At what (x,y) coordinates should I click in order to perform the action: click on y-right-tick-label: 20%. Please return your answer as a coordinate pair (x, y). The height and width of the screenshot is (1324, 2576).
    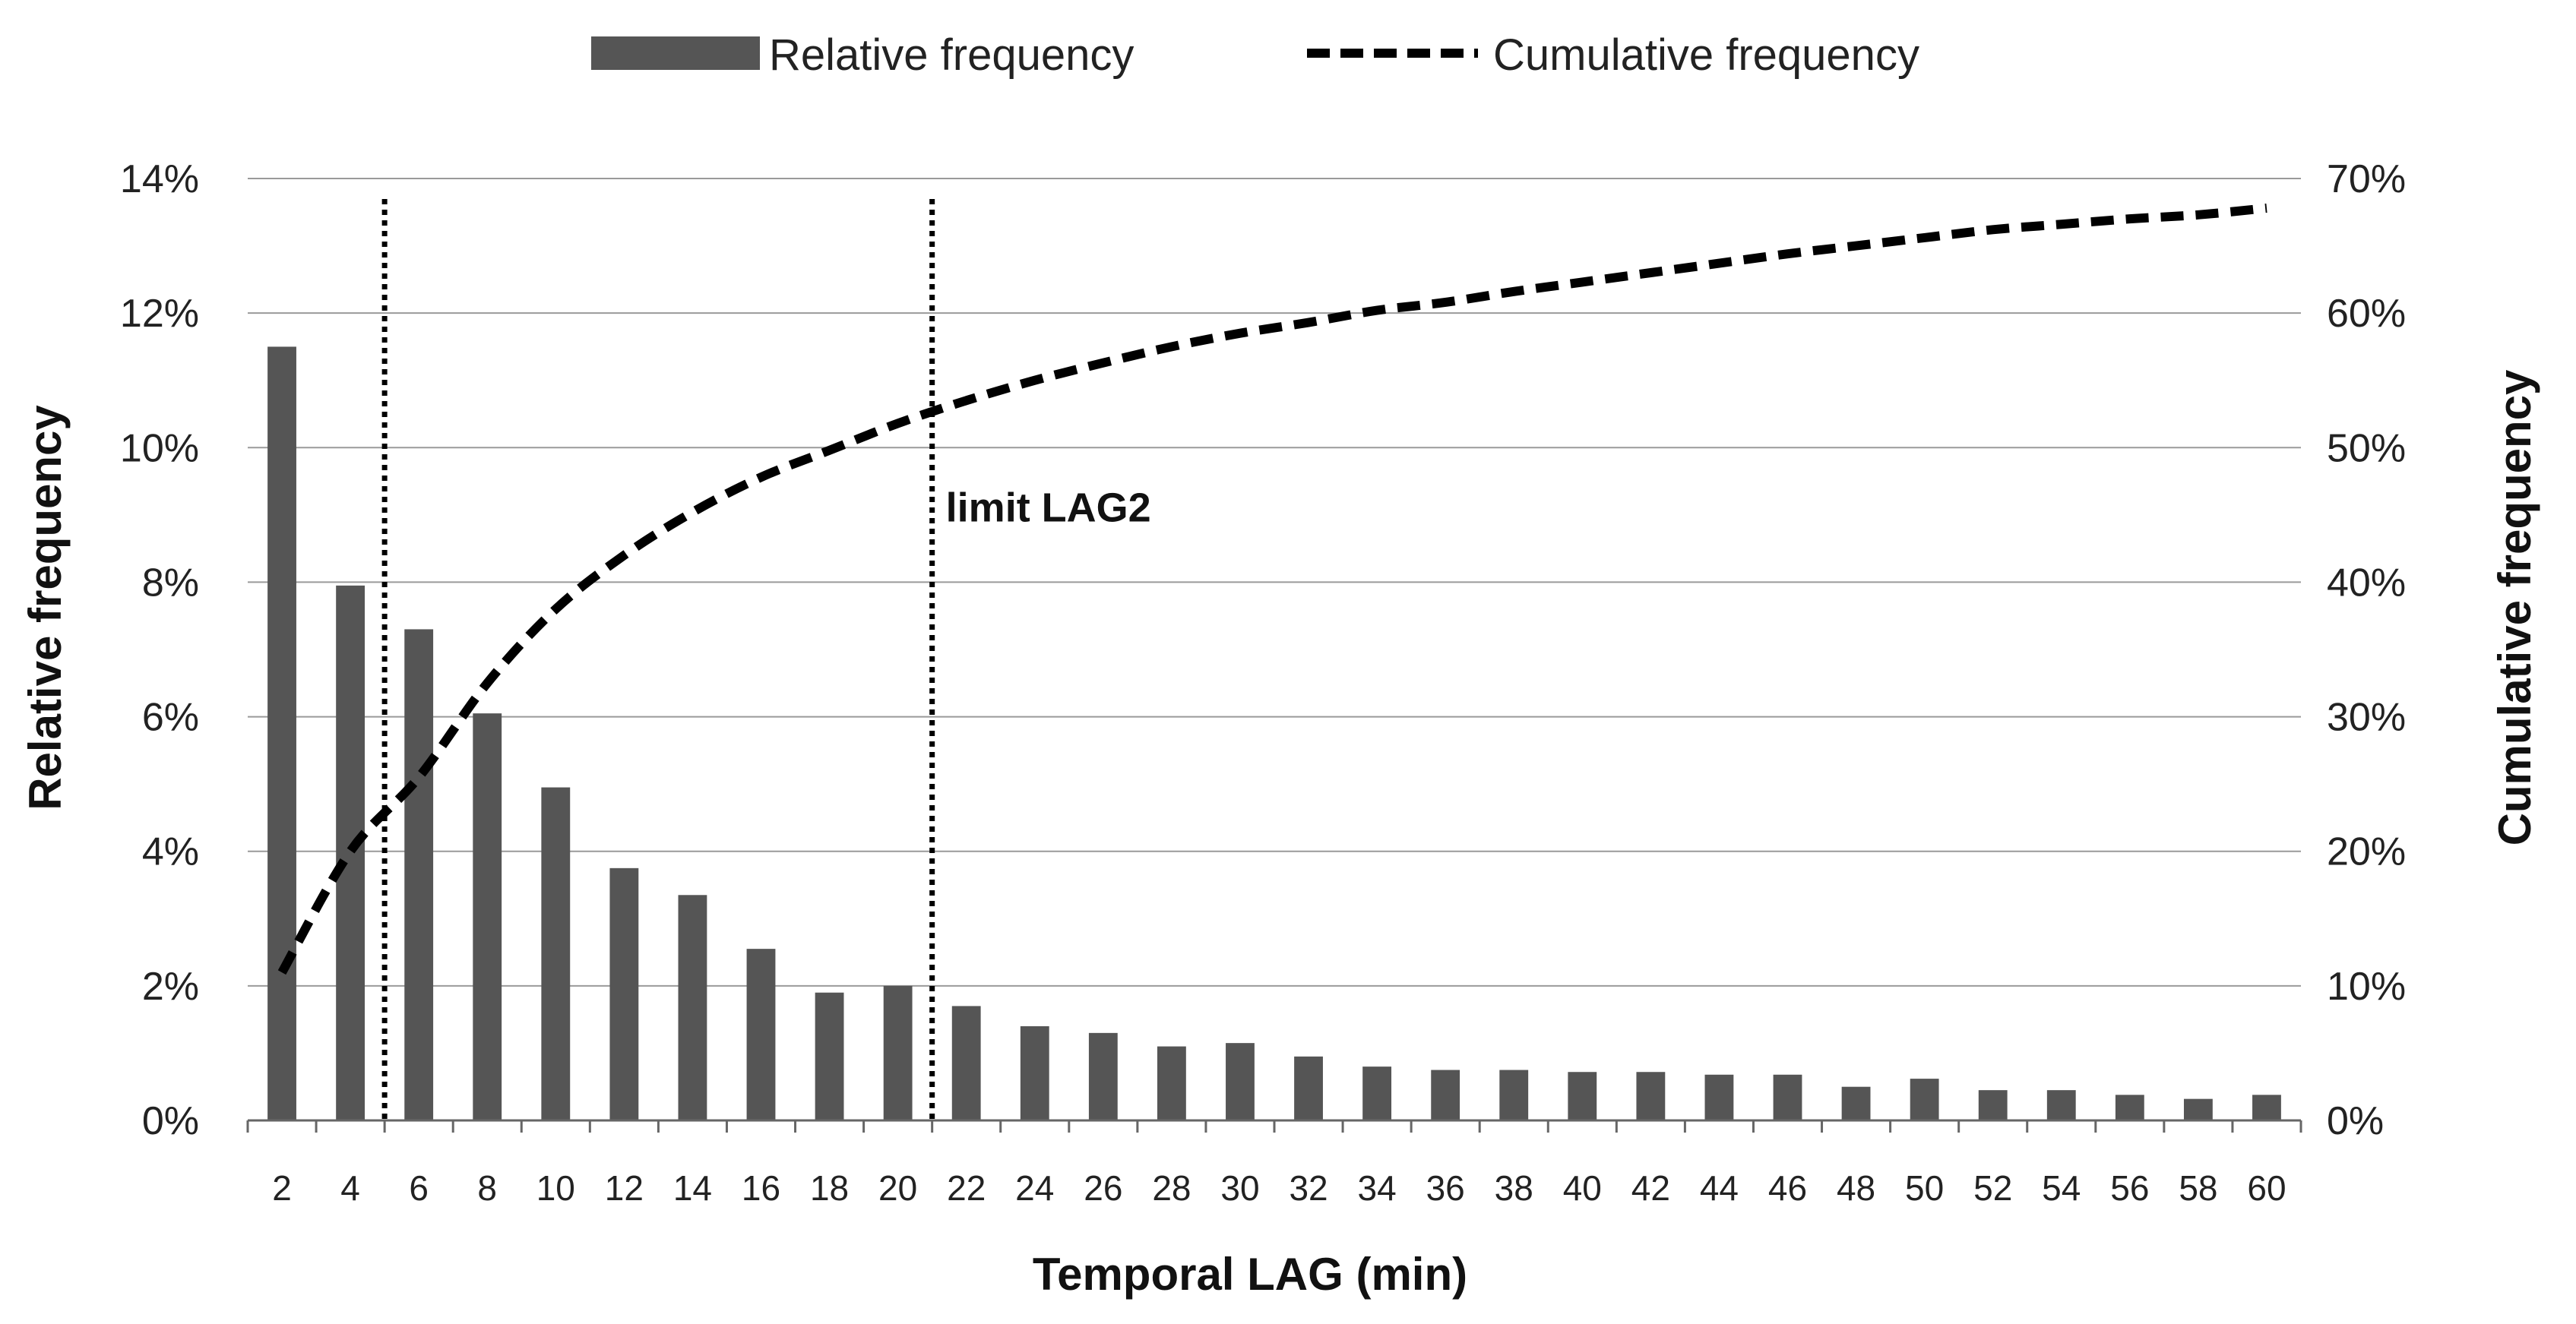
    Looking at the image, I should click on (2366, 852).